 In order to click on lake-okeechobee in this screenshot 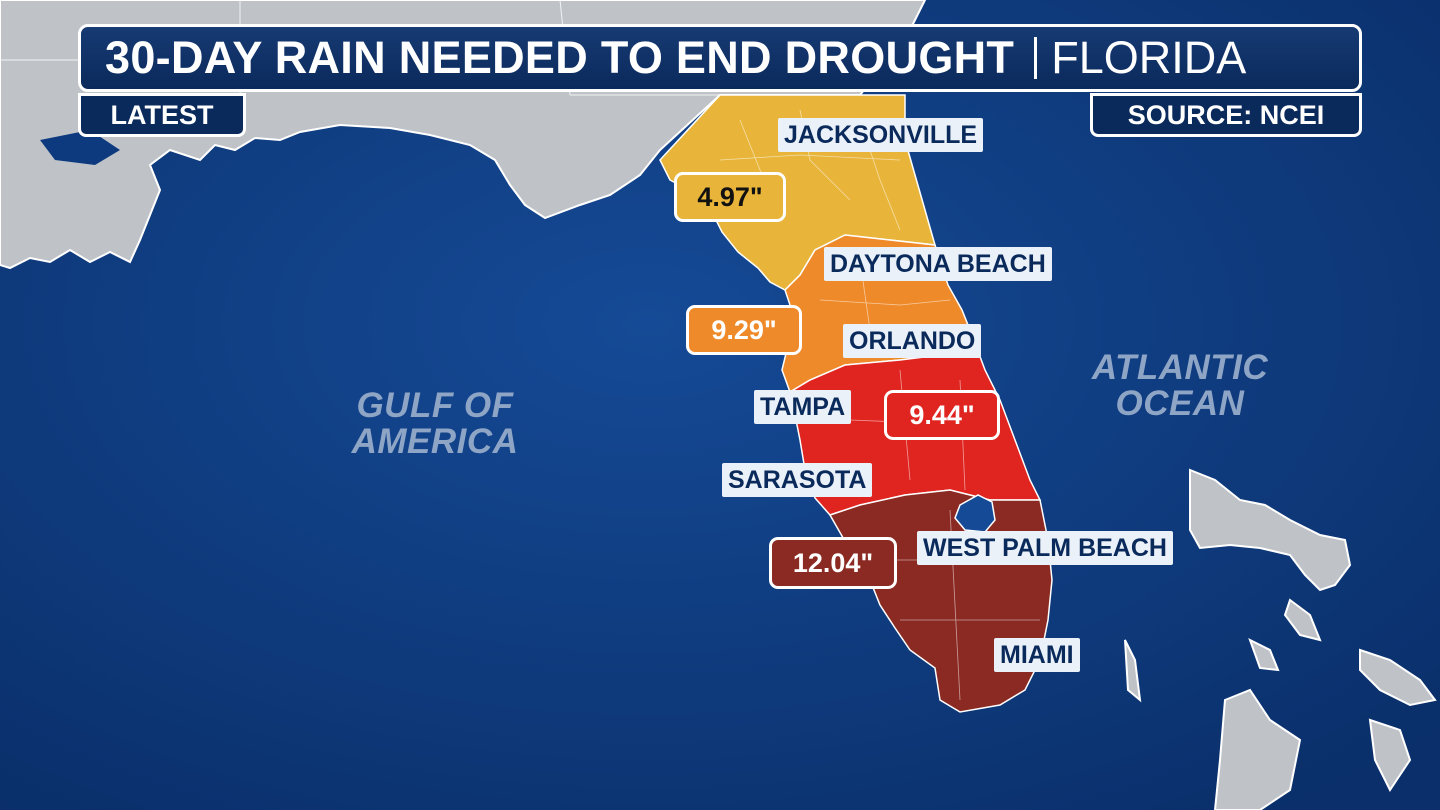, I will do `click(975, 513)`.